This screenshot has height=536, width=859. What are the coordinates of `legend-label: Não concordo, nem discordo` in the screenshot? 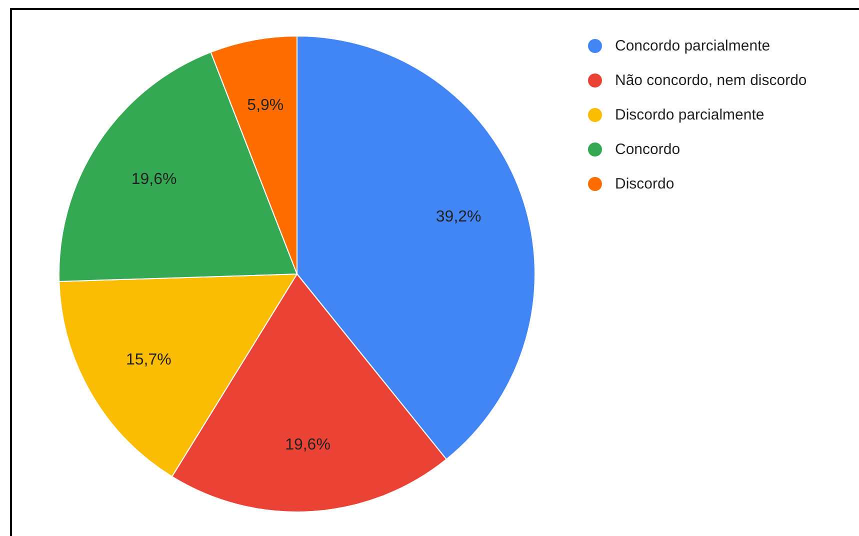 It's located at (711, 80).